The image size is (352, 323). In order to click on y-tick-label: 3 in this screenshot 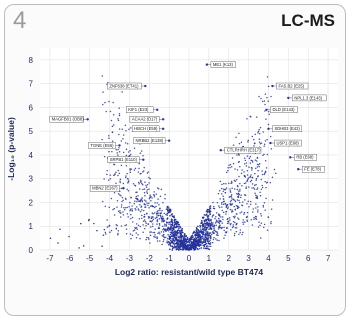, I will do `click(31, 179)`.